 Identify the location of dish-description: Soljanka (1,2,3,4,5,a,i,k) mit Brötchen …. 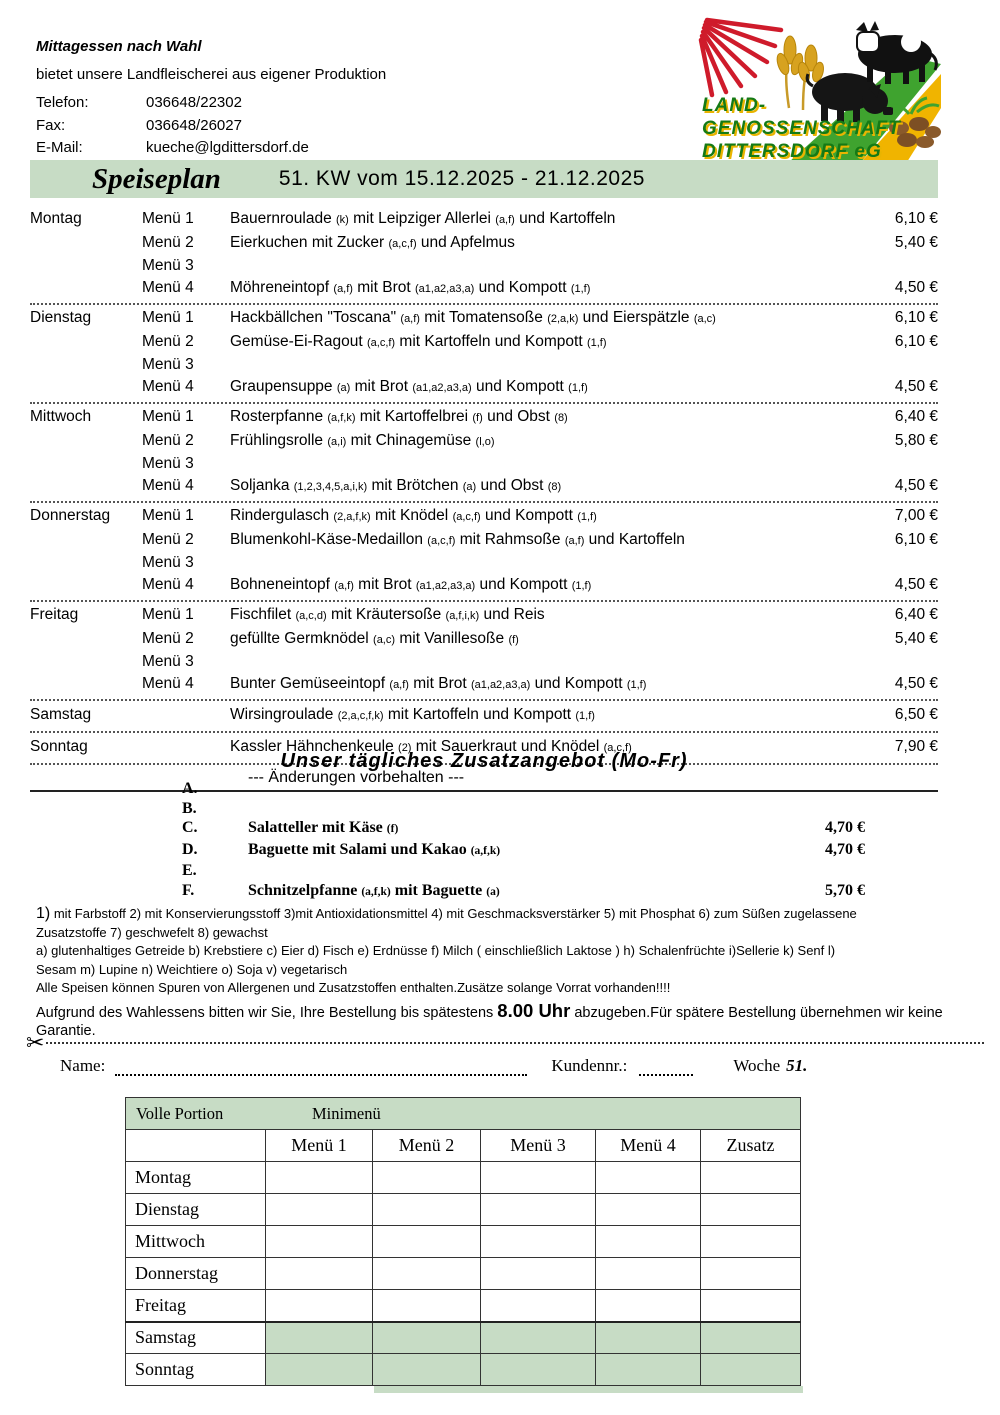
(396, 485).